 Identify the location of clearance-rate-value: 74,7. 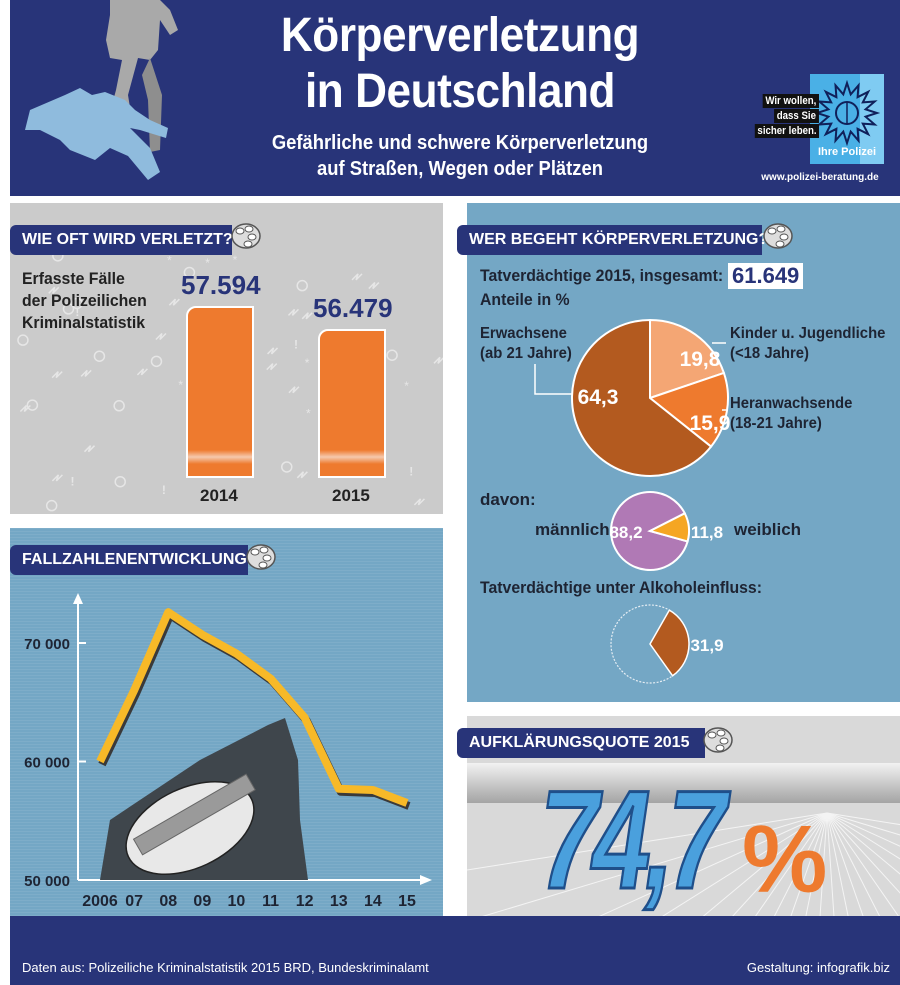
(633, 839).